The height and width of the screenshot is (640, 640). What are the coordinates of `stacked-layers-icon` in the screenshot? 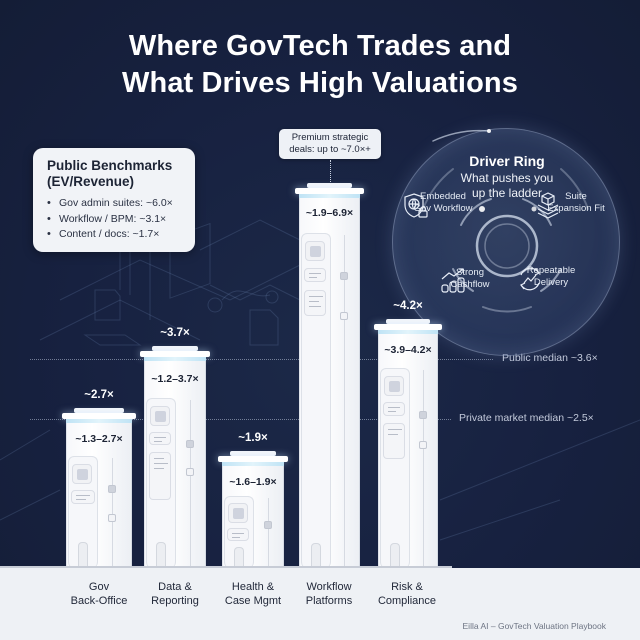 It's located at (548, 205).